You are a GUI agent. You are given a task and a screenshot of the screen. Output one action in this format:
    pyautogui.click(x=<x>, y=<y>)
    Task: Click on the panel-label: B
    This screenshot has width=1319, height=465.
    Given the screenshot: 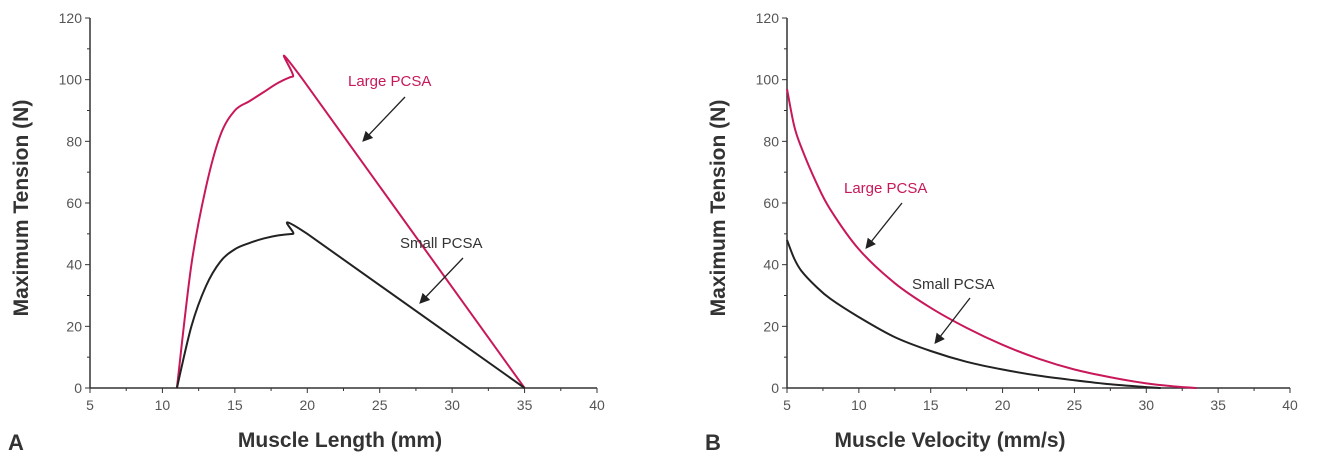 What is the action you would take?
    pyautogui.click(x=713, y=442)
    